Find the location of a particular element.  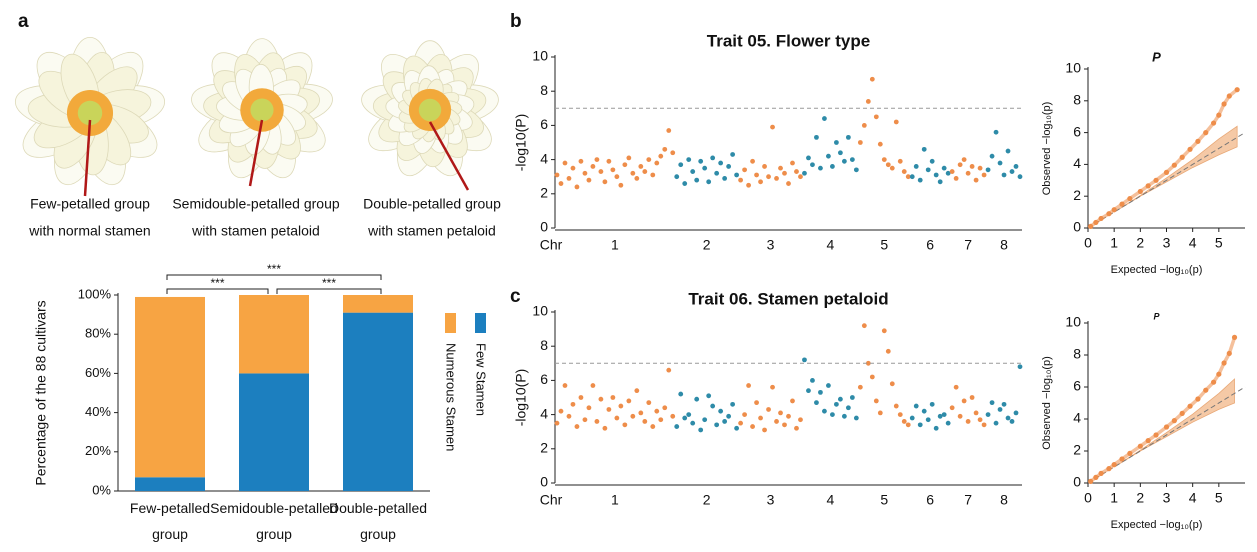

y-tick-label: 10 is located at coordinates (1073, 68).